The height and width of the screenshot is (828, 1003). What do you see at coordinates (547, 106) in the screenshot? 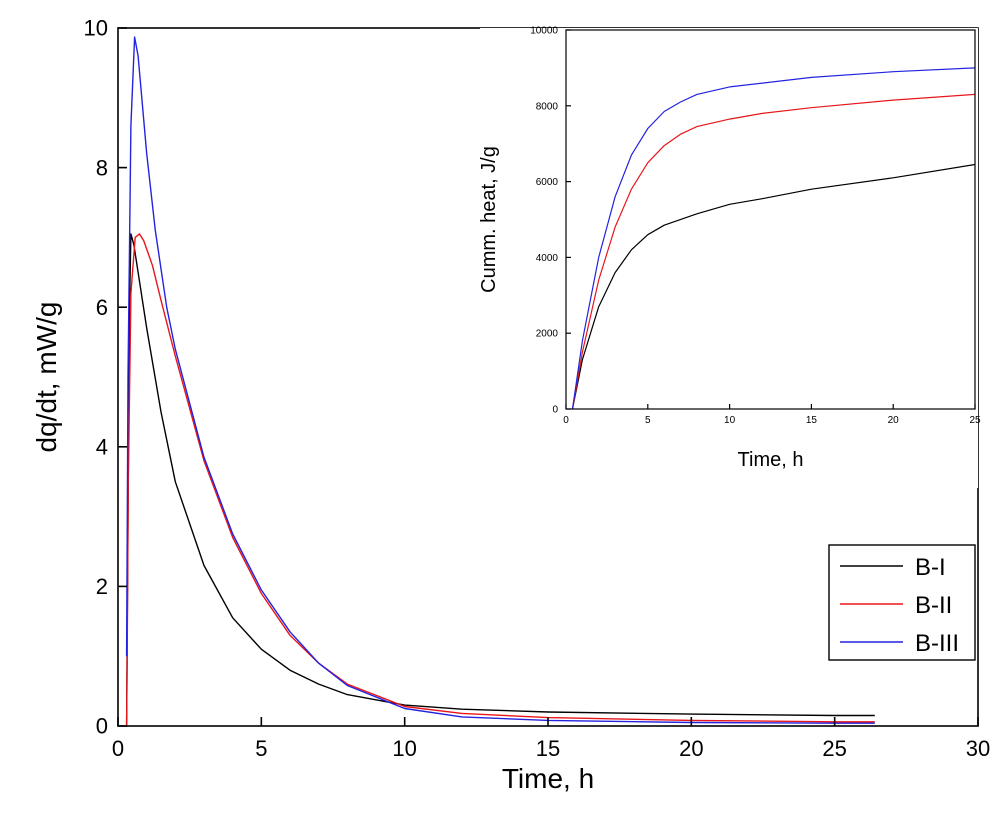
I see `y-tick-label: 8000` at bounding box center [547, 106].